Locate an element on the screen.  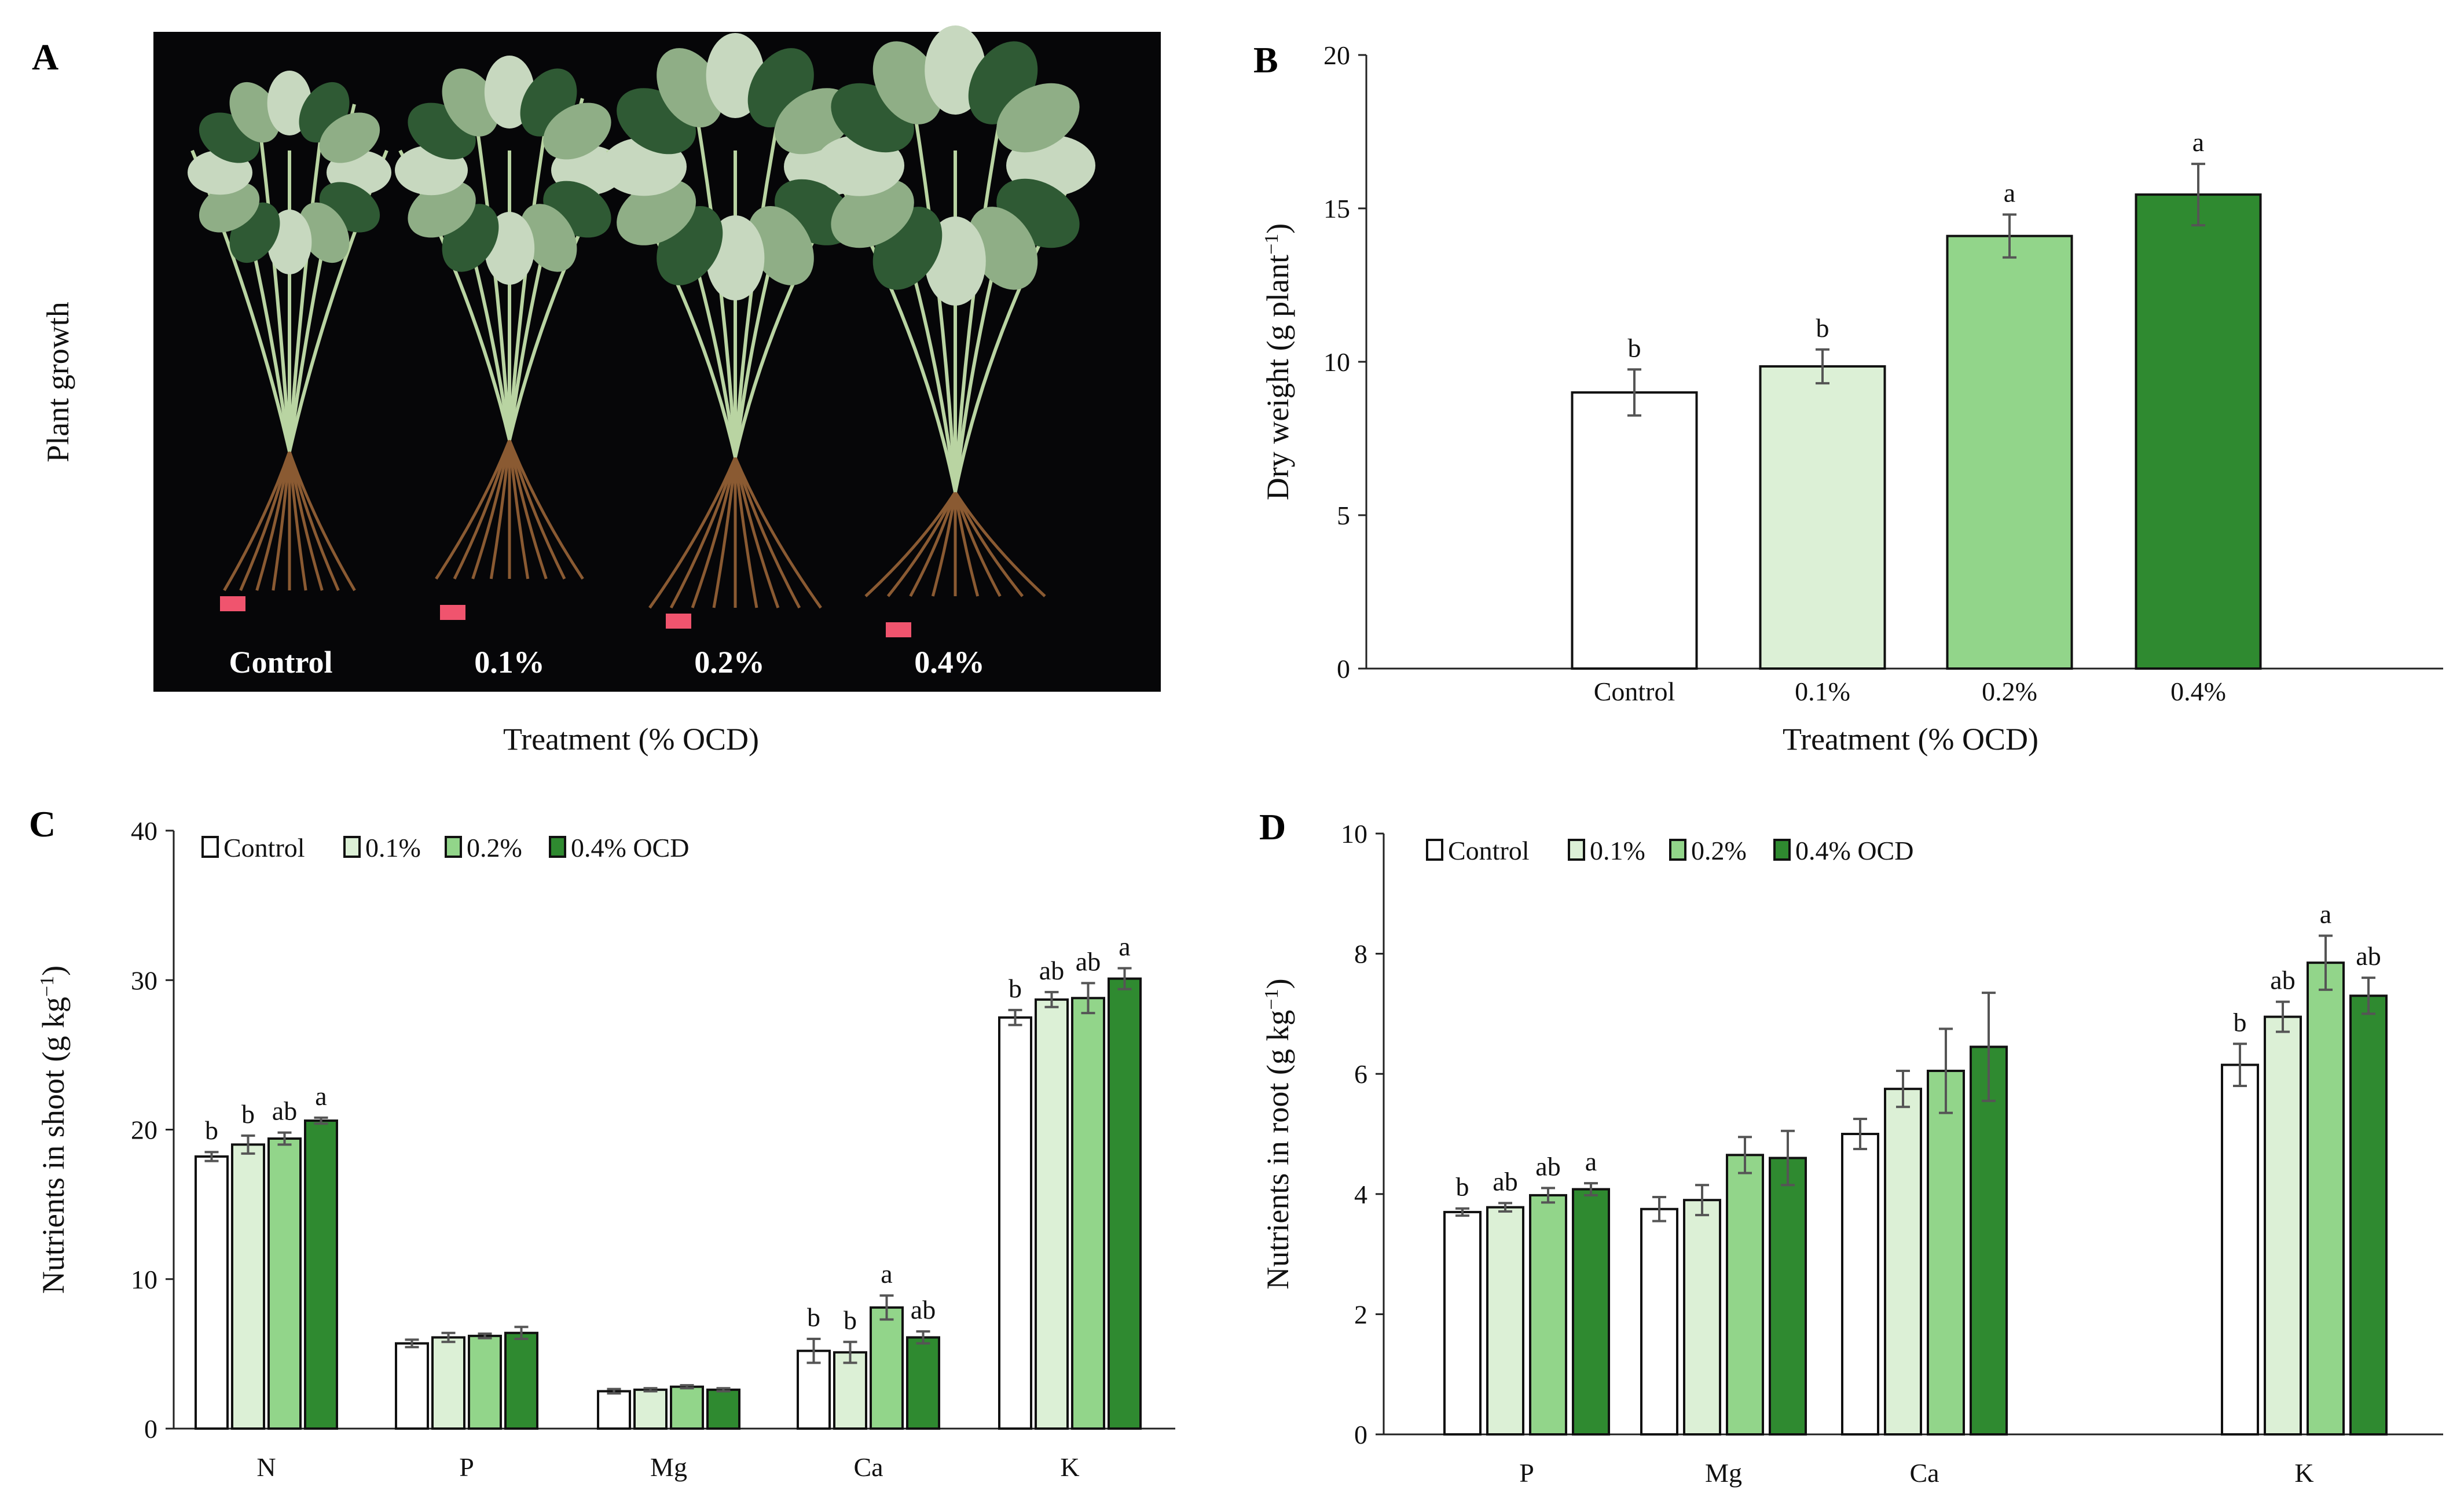
x-tick-label: 0.2% is located at coordinates (2009, 692).